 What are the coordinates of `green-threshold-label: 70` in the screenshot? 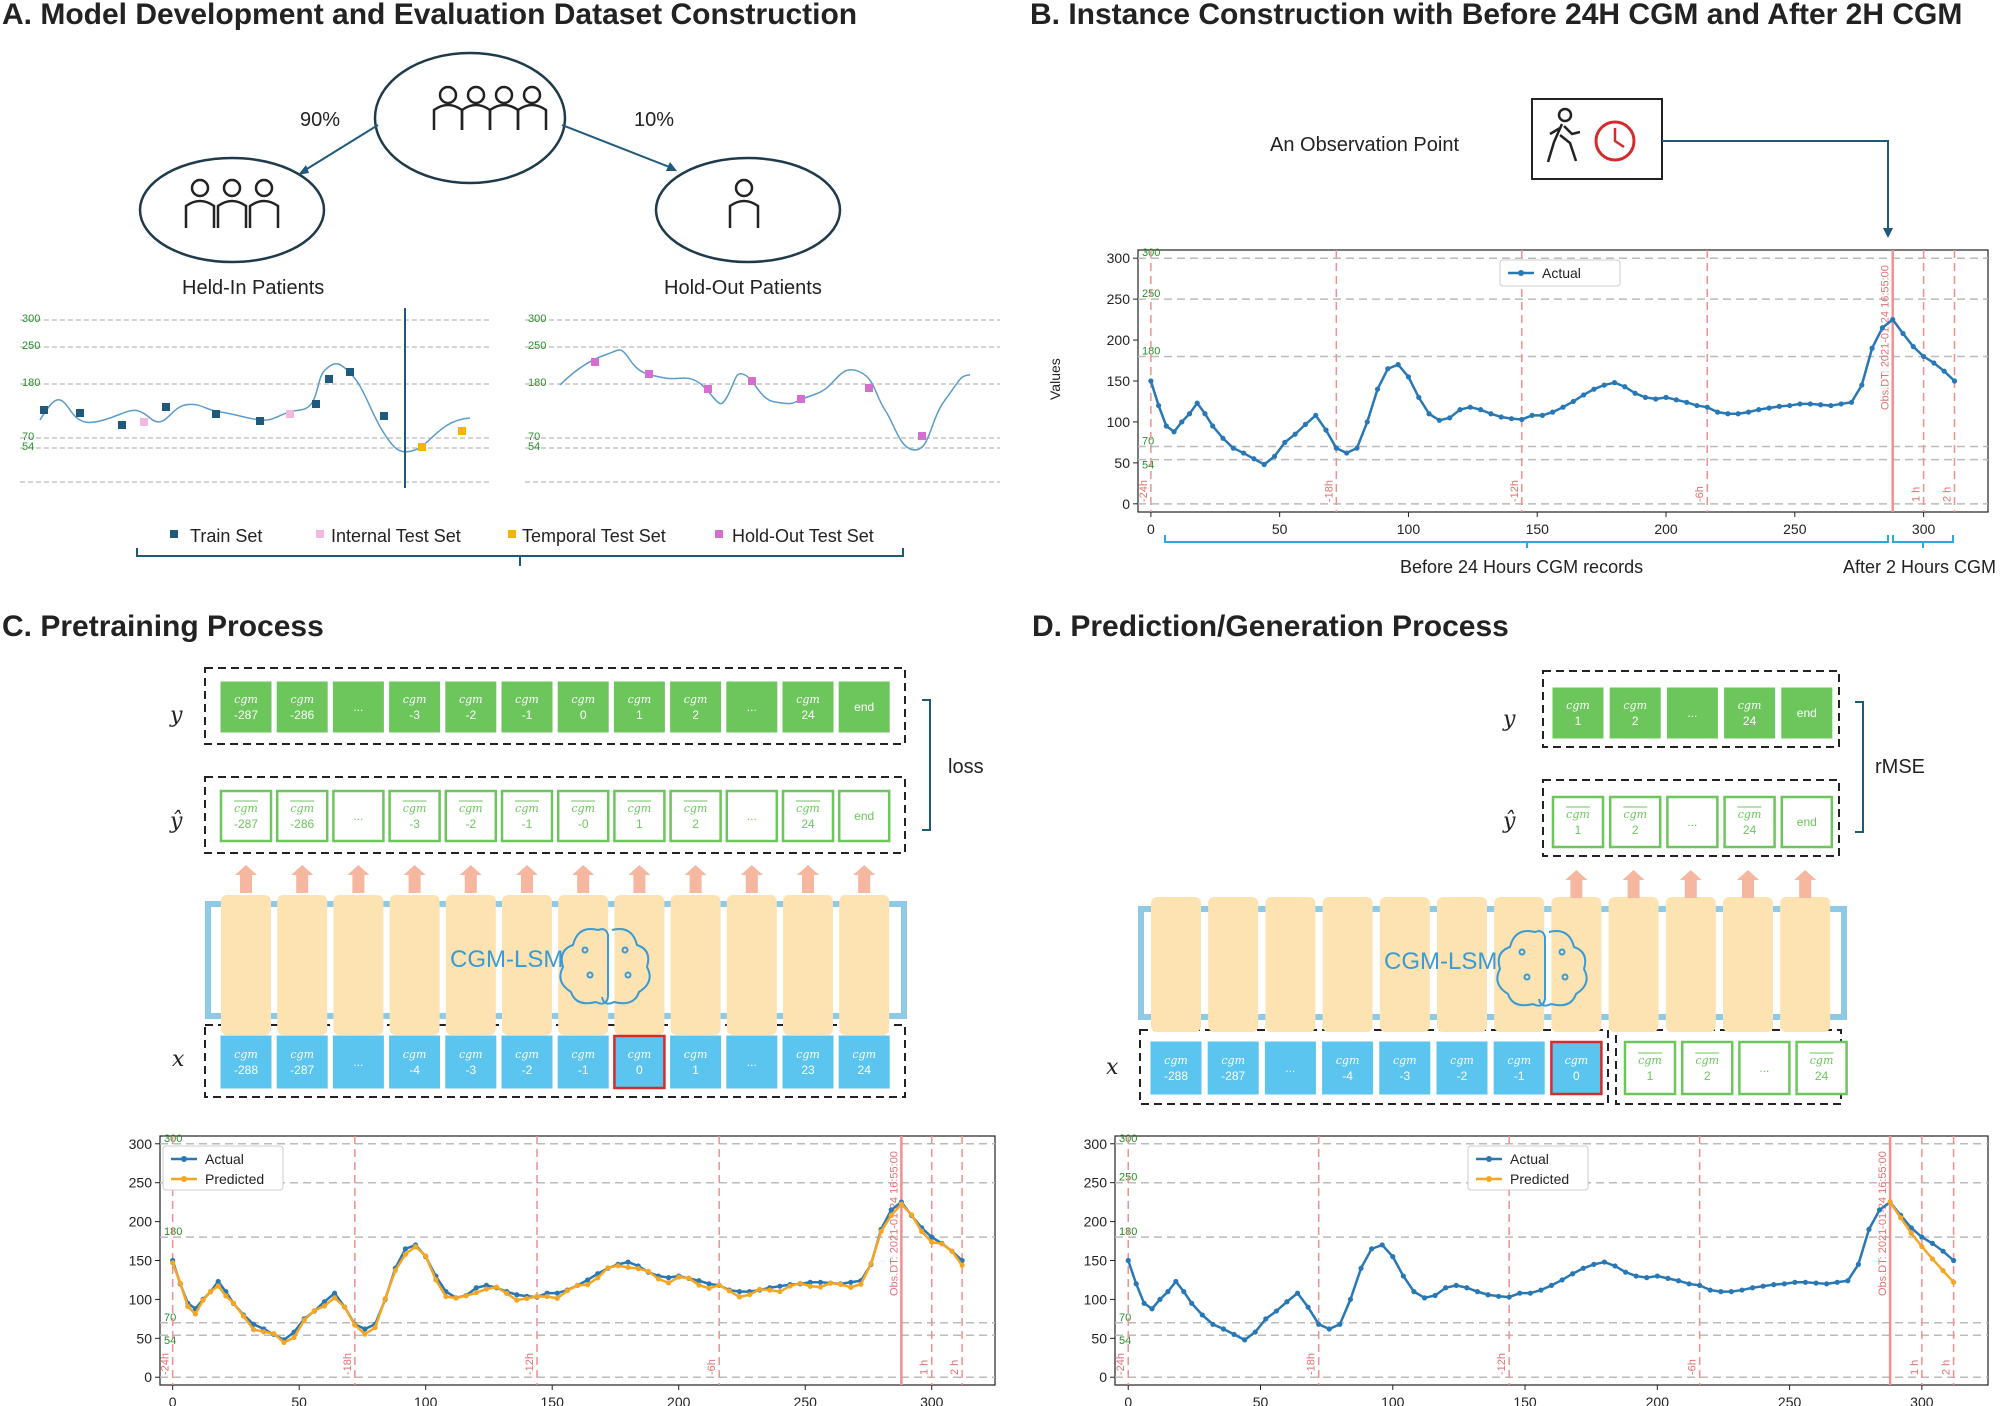 It's located at (170, 1318).